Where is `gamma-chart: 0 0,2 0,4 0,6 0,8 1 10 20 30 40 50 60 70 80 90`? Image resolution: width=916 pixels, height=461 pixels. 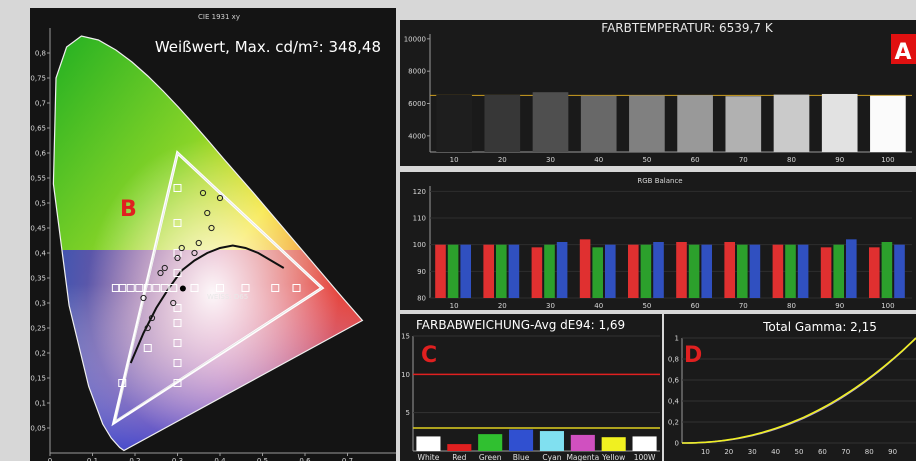 gamma-chart: 0 0,2 0,4 0,6 0,8 1 10 20 30 40 50 60 70 80 90 is located at coordinates (792, 395).